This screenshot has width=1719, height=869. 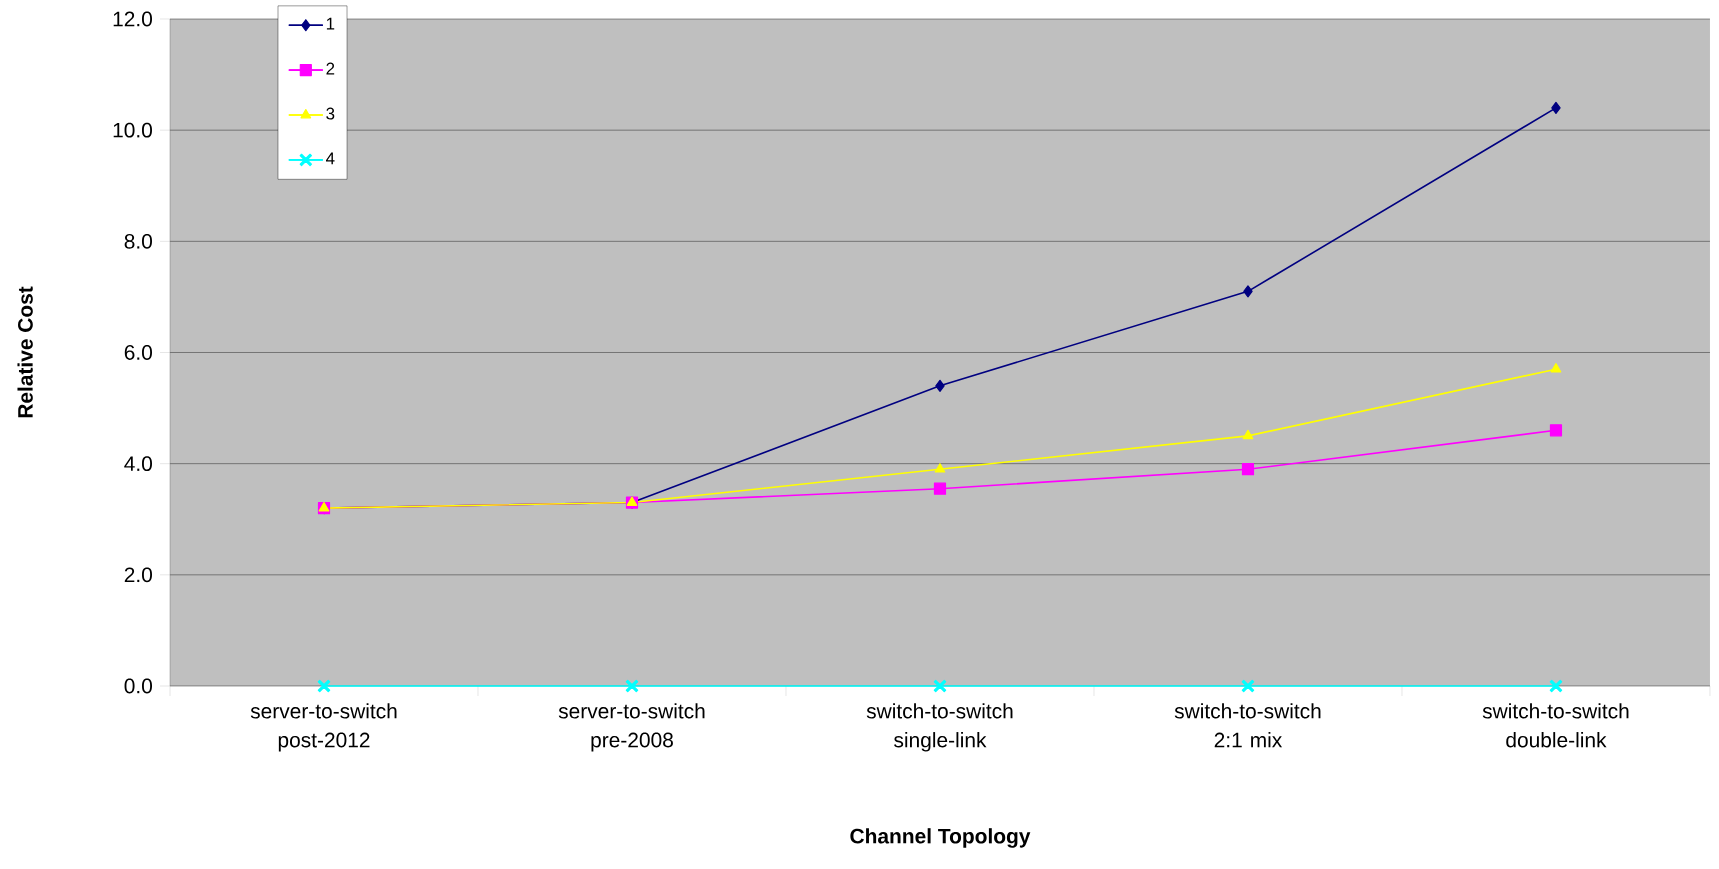 What do you see at coordinates (25, 352) in the screenshot?
I see `y-axis-title: Relative Cost` at bounding box center [25, 352].